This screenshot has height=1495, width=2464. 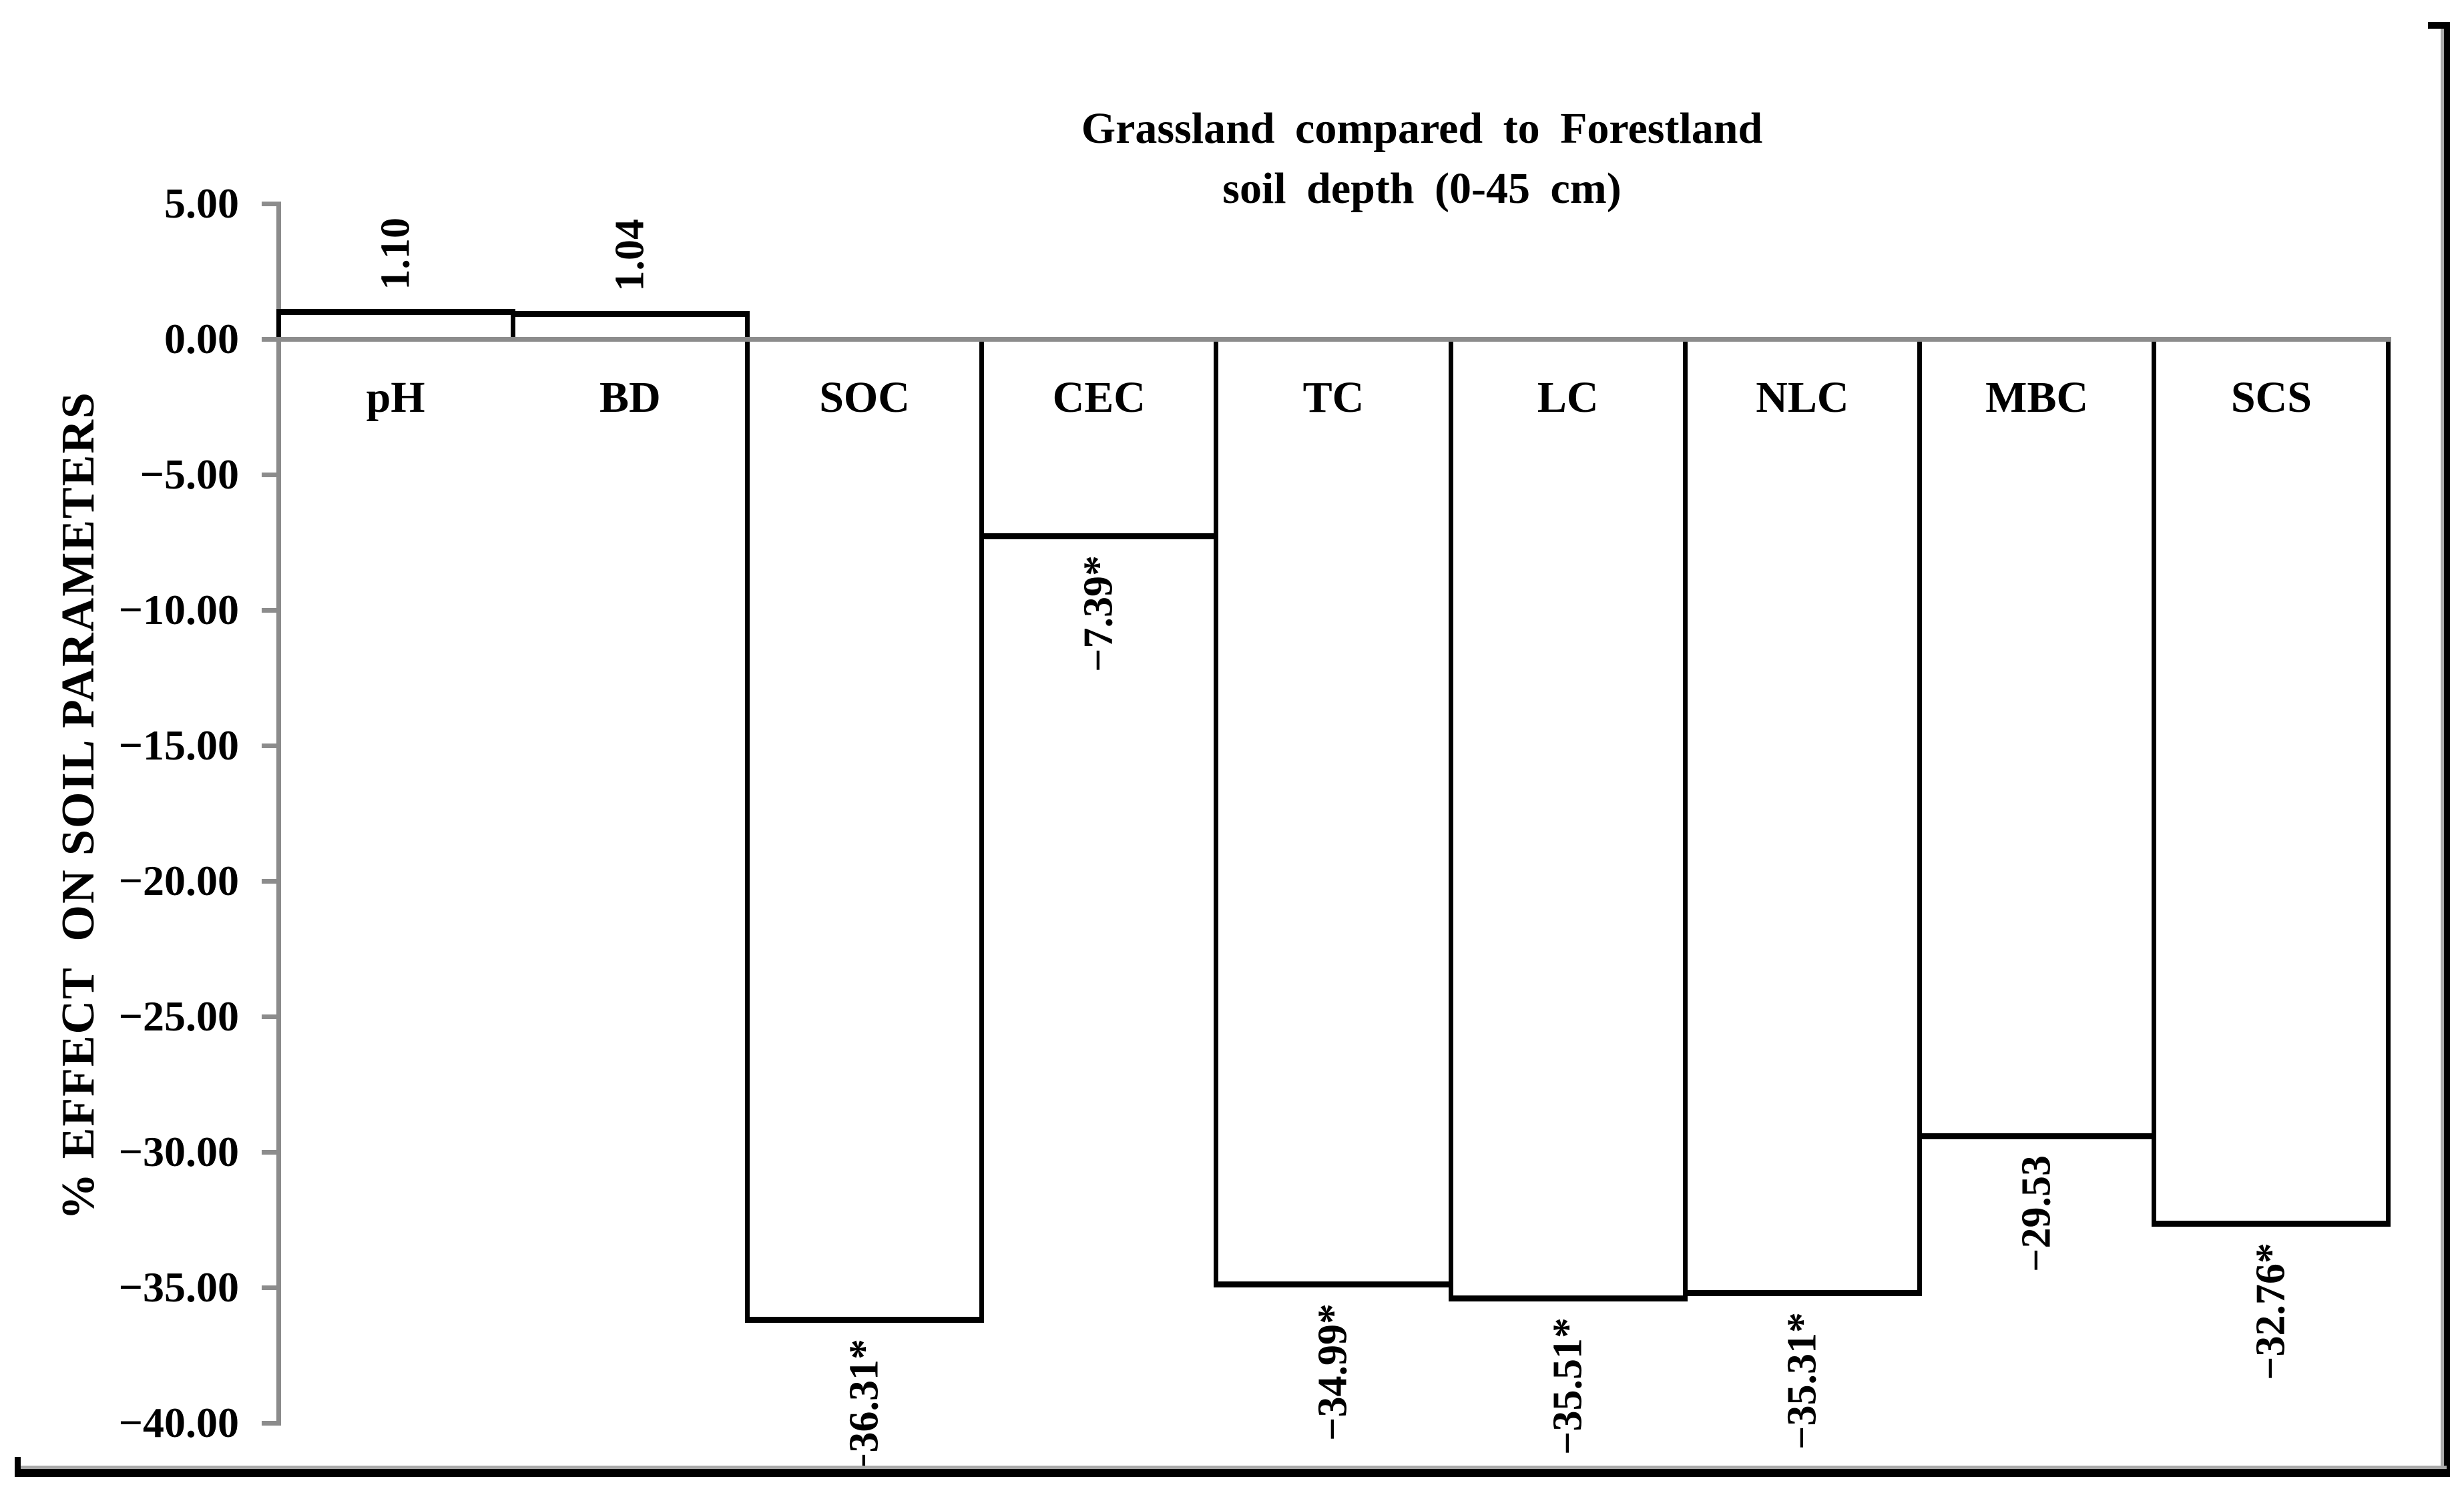 What do you see at coordinates (1099, 397) in the screenshot?
I see `category-label-CEC: CEC` at bounding box center [1099, 397].